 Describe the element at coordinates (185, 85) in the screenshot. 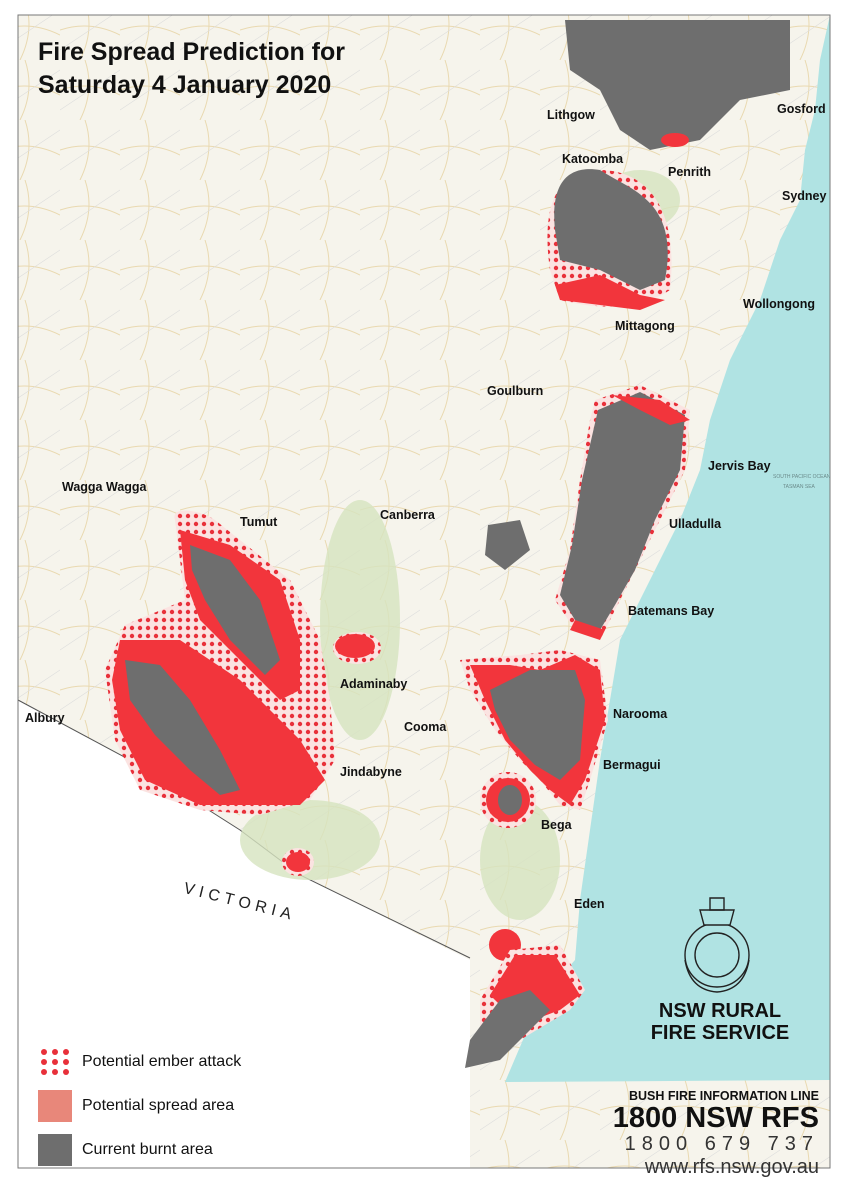

I see `title-line-2: Saturday 4 January 2020` at that location.